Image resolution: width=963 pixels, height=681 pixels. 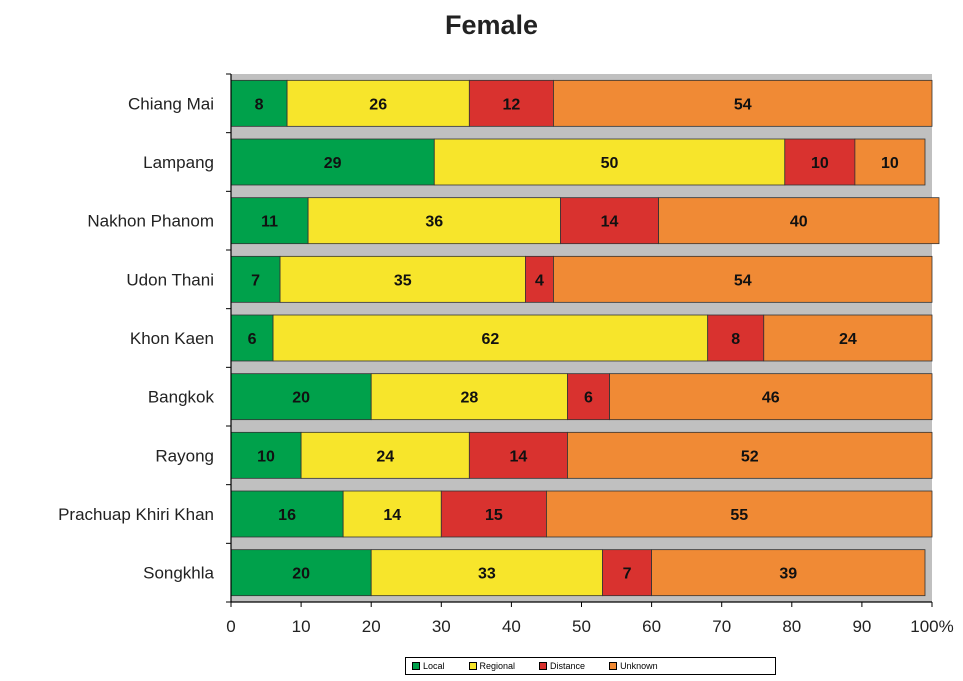 What do you see at coordinates (178, 162) in the screenshot?
I see `category-label: Lampang` at bounding box center [178, 162].